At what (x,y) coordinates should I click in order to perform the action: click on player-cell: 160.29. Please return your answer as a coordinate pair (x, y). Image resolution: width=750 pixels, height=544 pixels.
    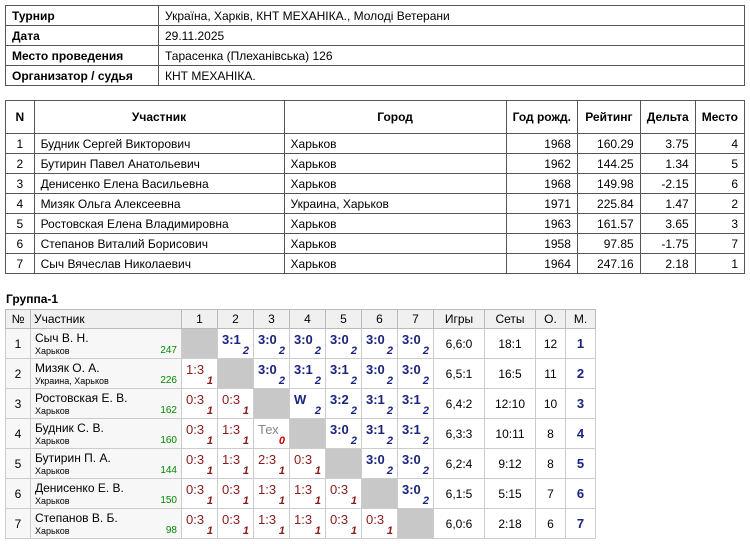
    Looking at the image, I should click on (608, 143).